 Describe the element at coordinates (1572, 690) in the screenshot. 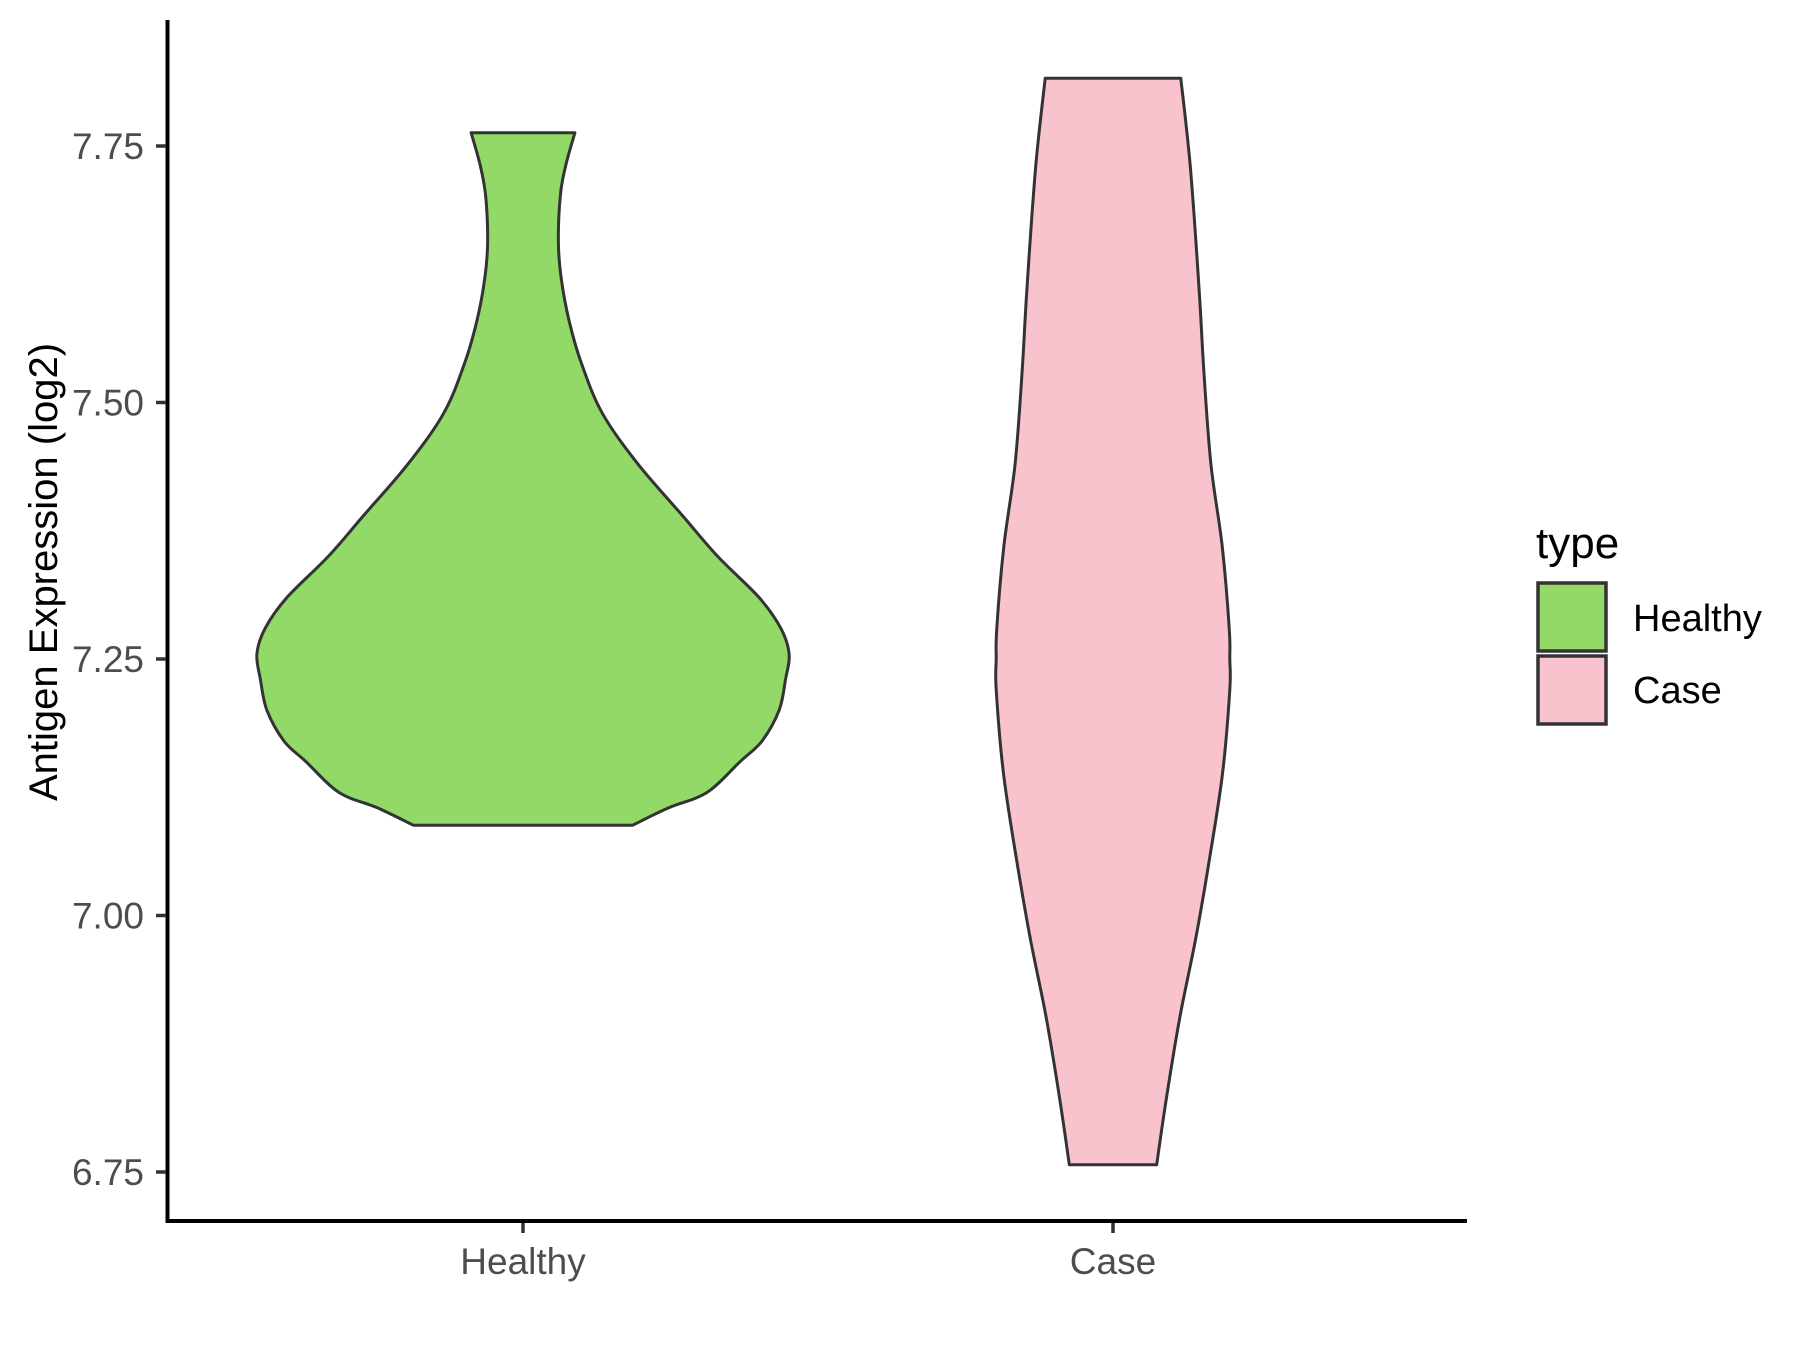

I see `legend-key-case-swatch` at that location.